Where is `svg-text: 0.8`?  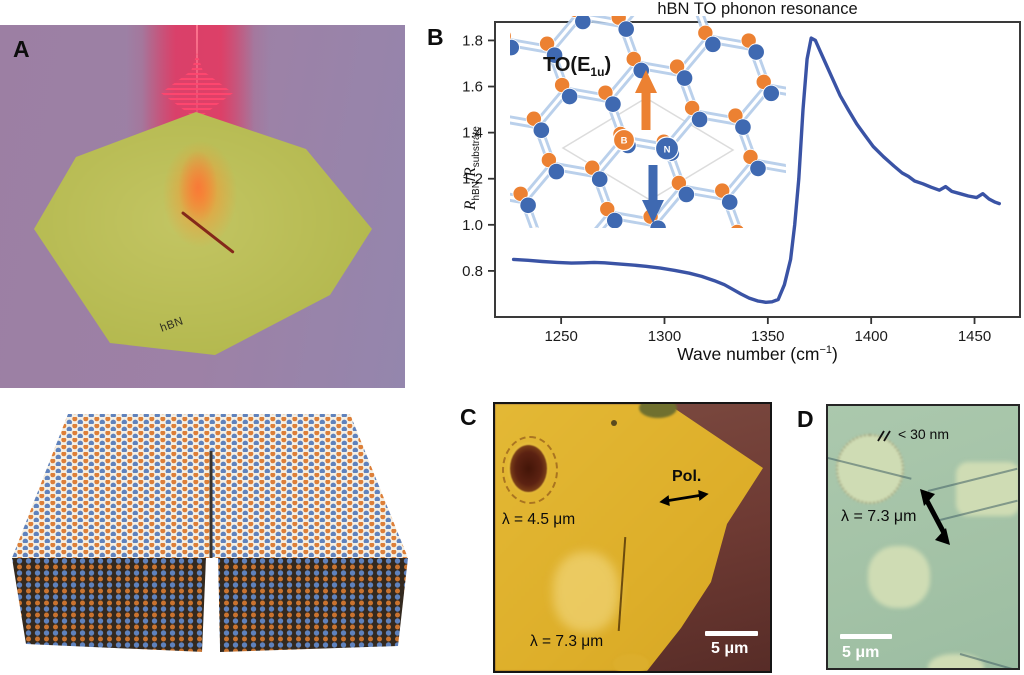
svg-text: 0.8 is located at coordinates (472, 271).